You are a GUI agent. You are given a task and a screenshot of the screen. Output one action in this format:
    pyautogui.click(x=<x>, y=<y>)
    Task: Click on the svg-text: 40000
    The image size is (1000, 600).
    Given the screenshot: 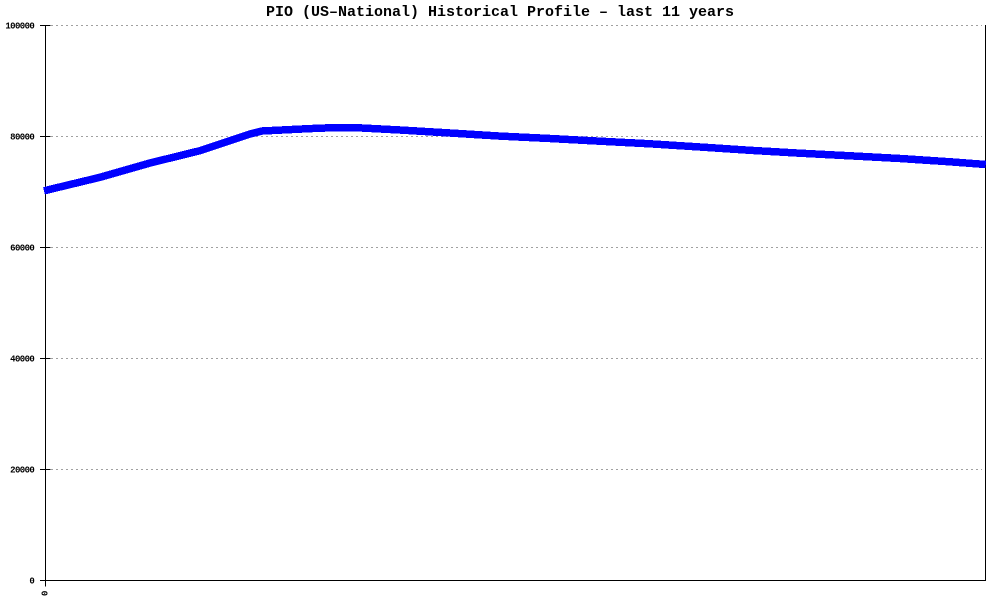 What is the action you would take?
    pyautogui.click(x=22, y=360)
    